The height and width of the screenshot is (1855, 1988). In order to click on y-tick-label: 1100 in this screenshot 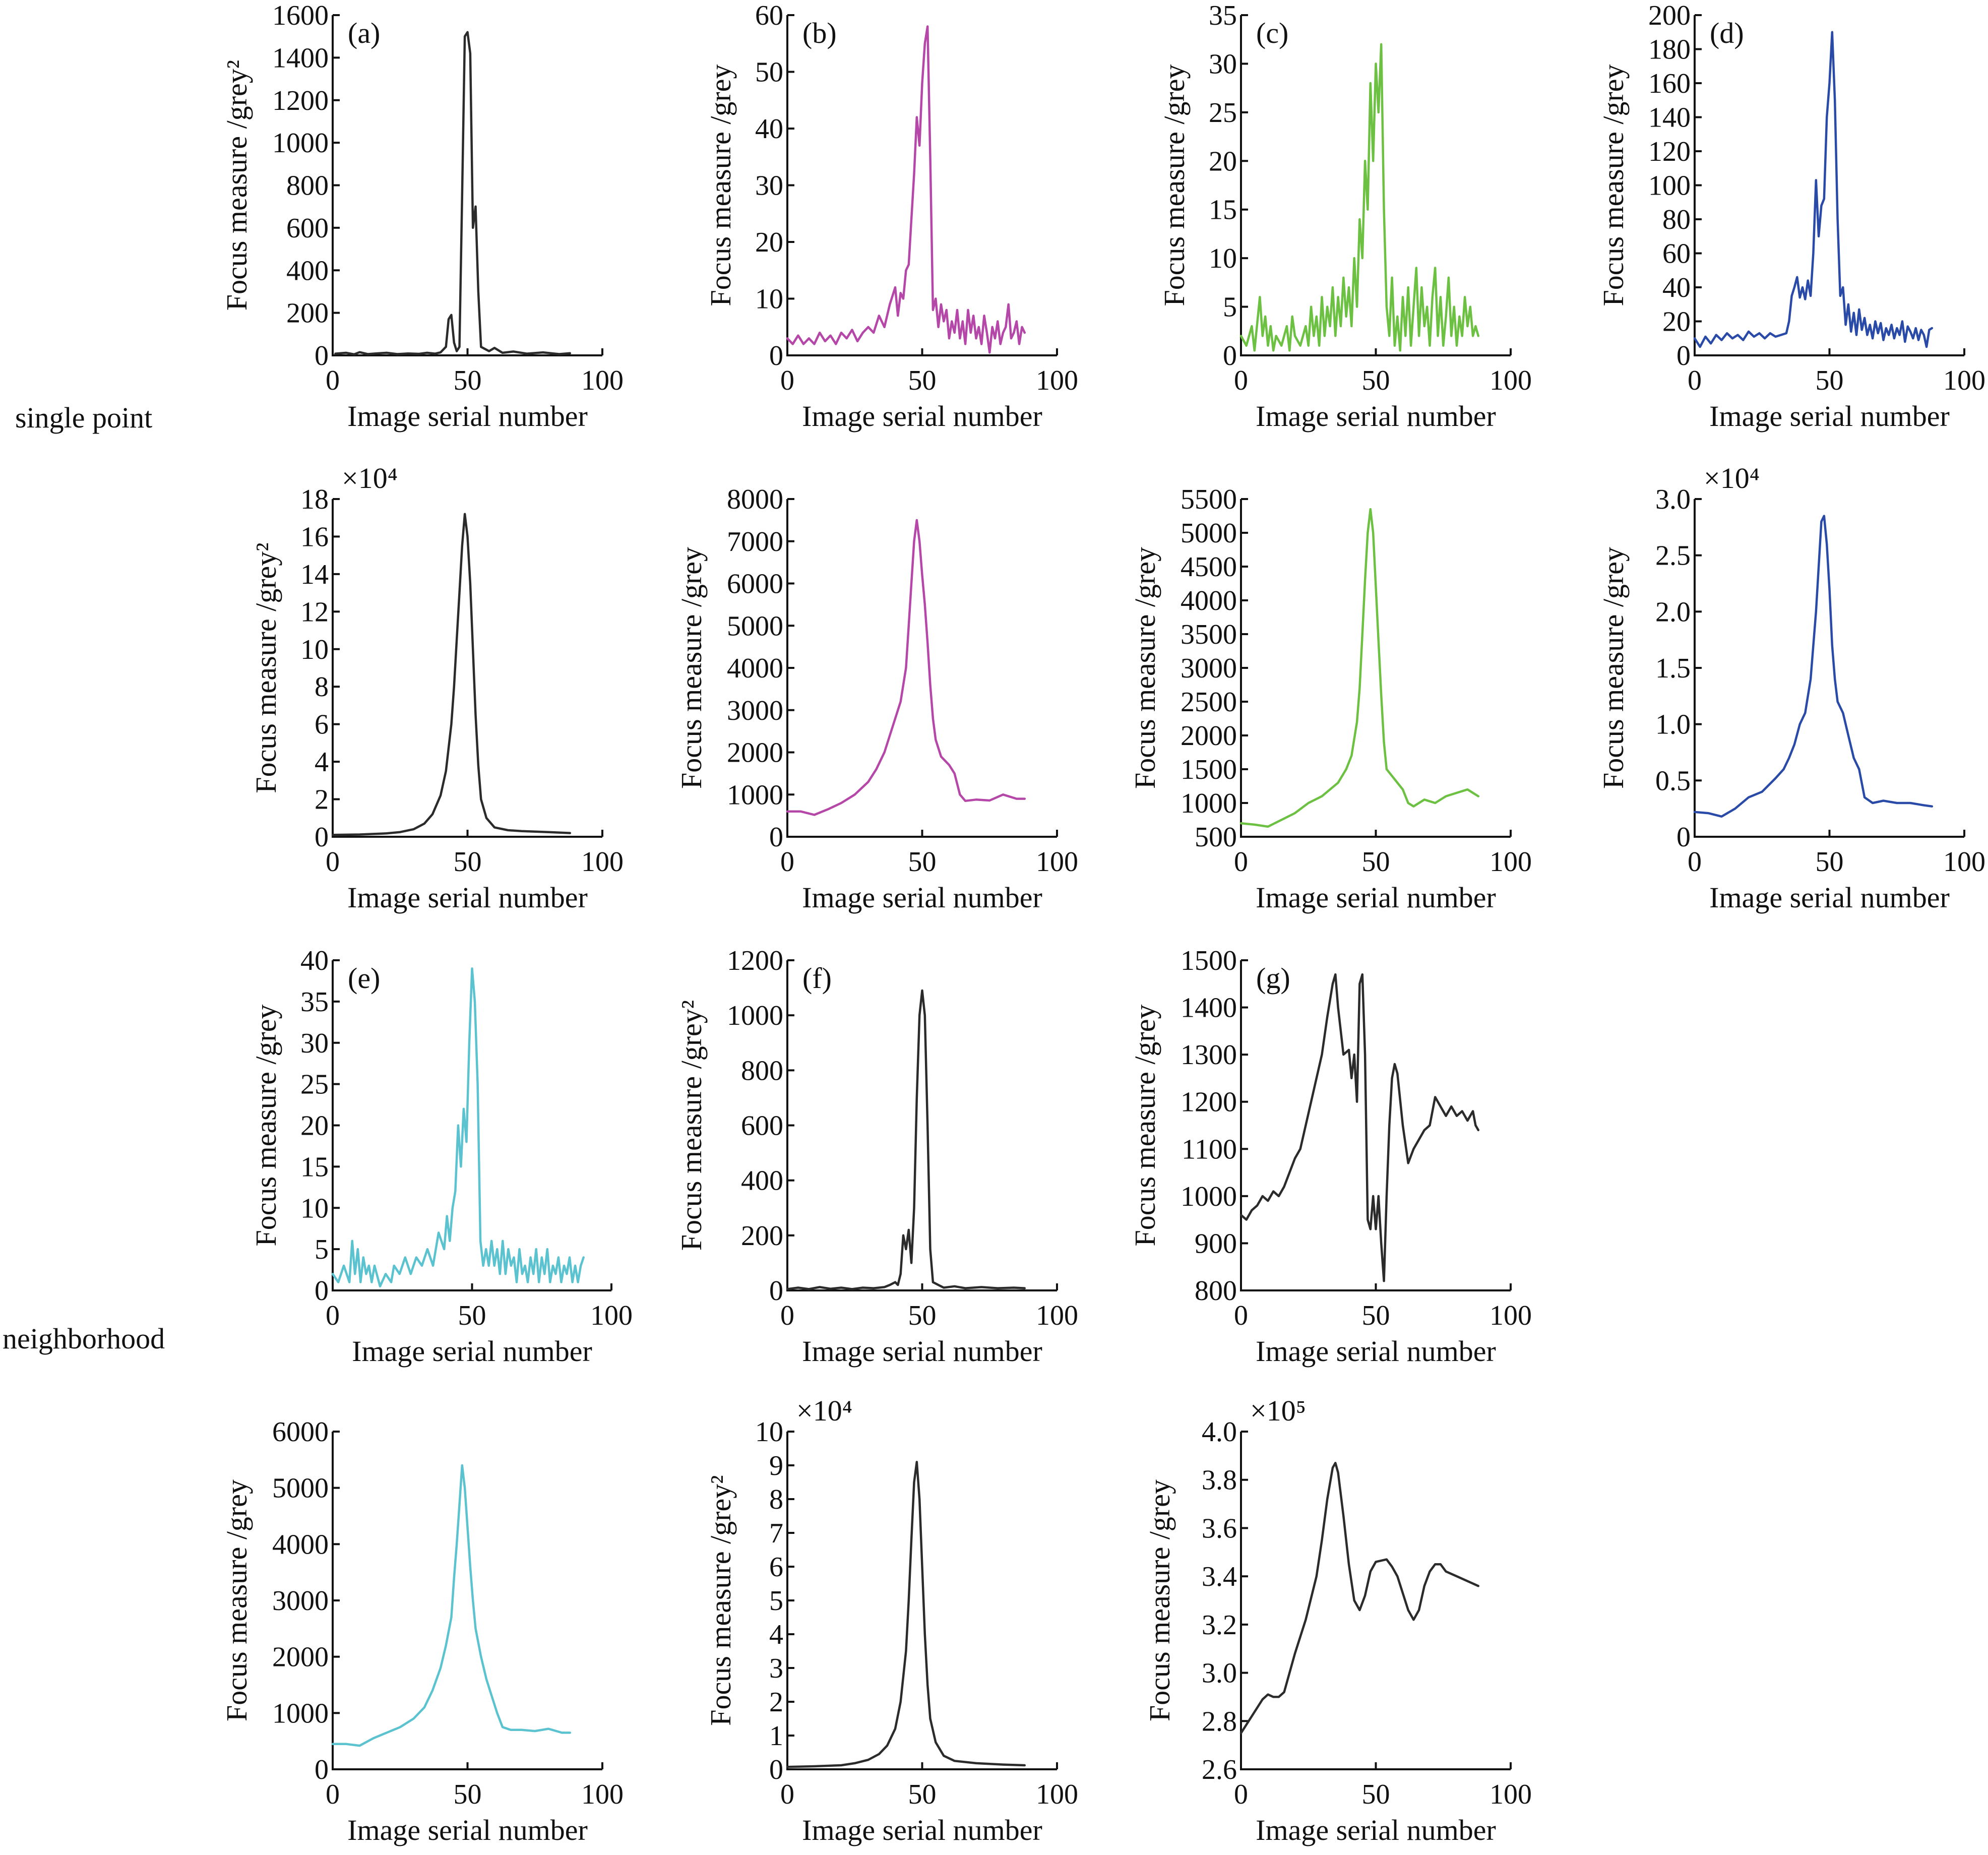, I will do `click(1209, 1149)`.